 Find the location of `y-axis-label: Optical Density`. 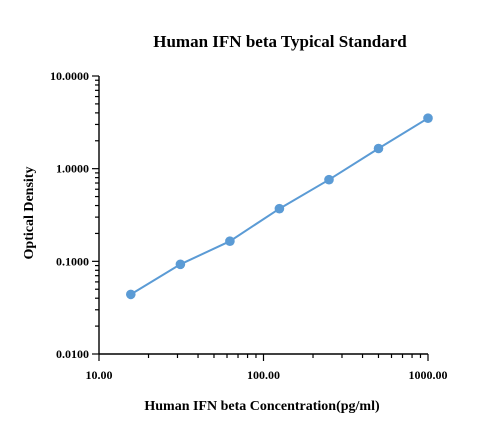

y-axis-label: Optical Density is located at coordinates (29, 213).